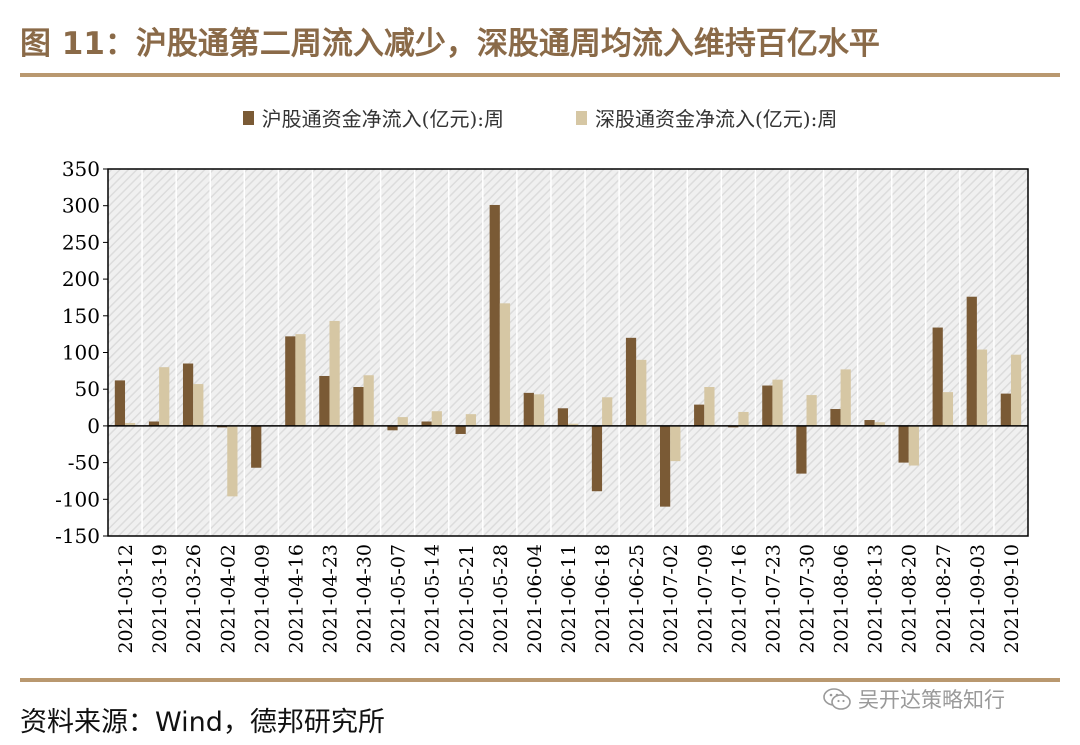 This screenshot has width=1080, height=745. I want to click on x-tick-label: 2021-06-04, so click(535, 599).